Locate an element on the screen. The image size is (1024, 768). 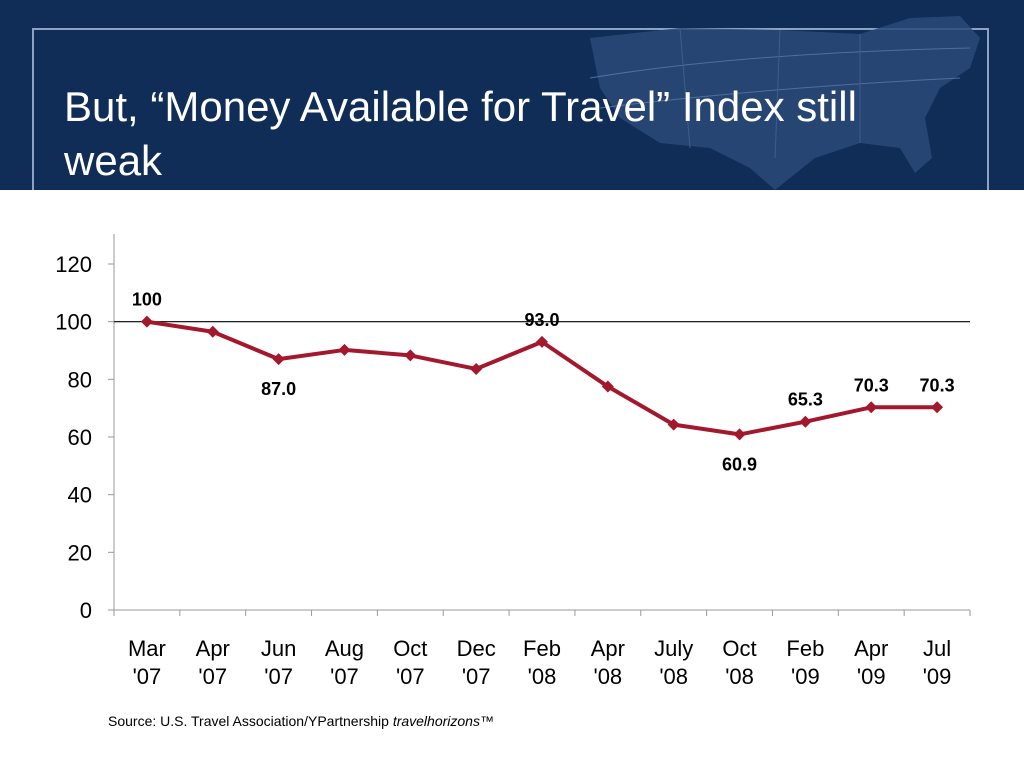
x-tick-label-month: Dec is located at coordinates (476, 648).